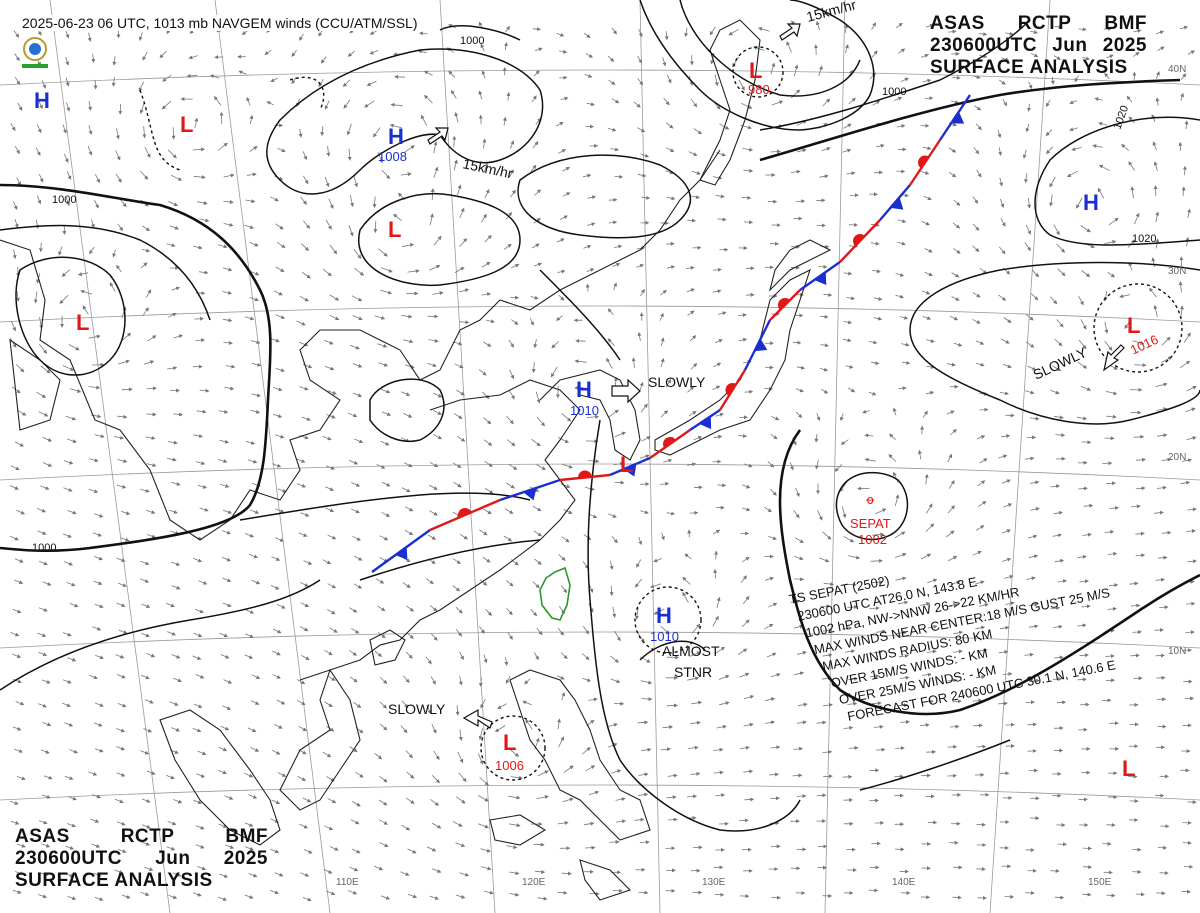 The width and height of the screenshot is (1200, 913). I want to click on high-value: 1010, so click(664, 636).